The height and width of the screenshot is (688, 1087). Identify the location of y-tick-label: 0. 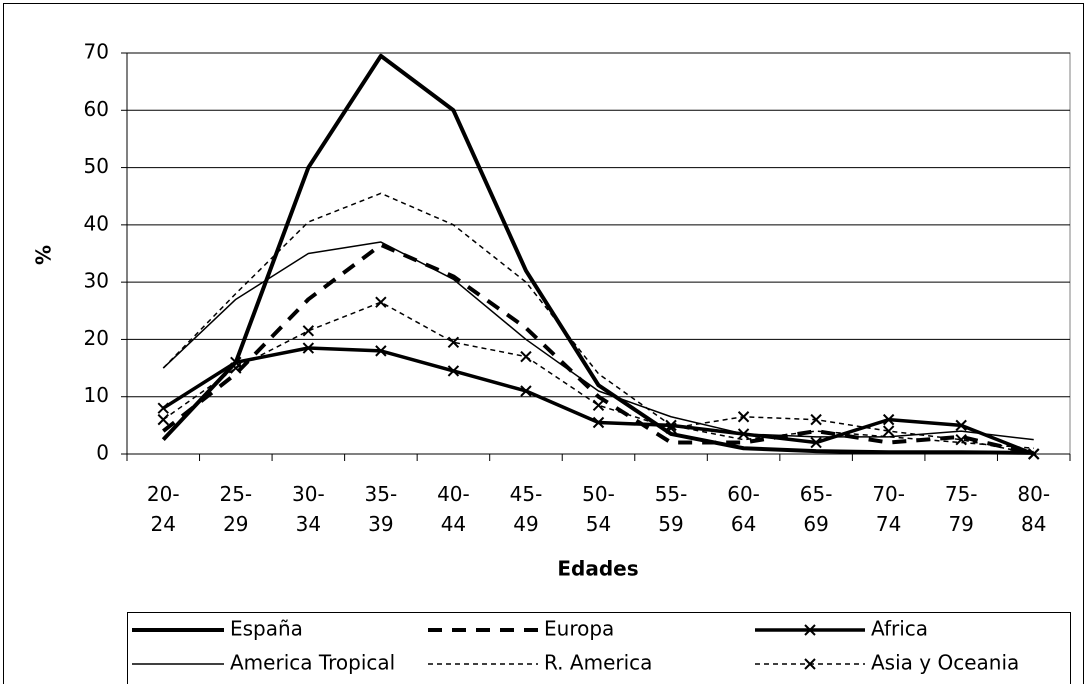
(102, 453).